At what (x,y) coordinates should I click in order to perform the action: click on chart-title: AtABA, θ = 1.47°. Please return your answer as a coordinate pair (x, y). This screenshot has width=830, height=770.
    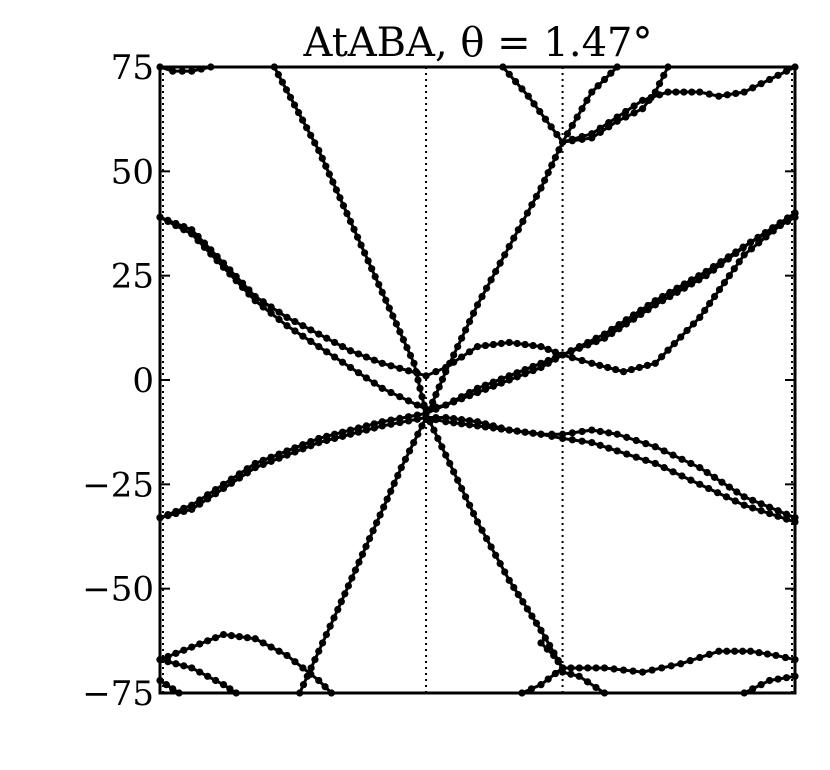
    Looking at the image, I should click on (478, 43).